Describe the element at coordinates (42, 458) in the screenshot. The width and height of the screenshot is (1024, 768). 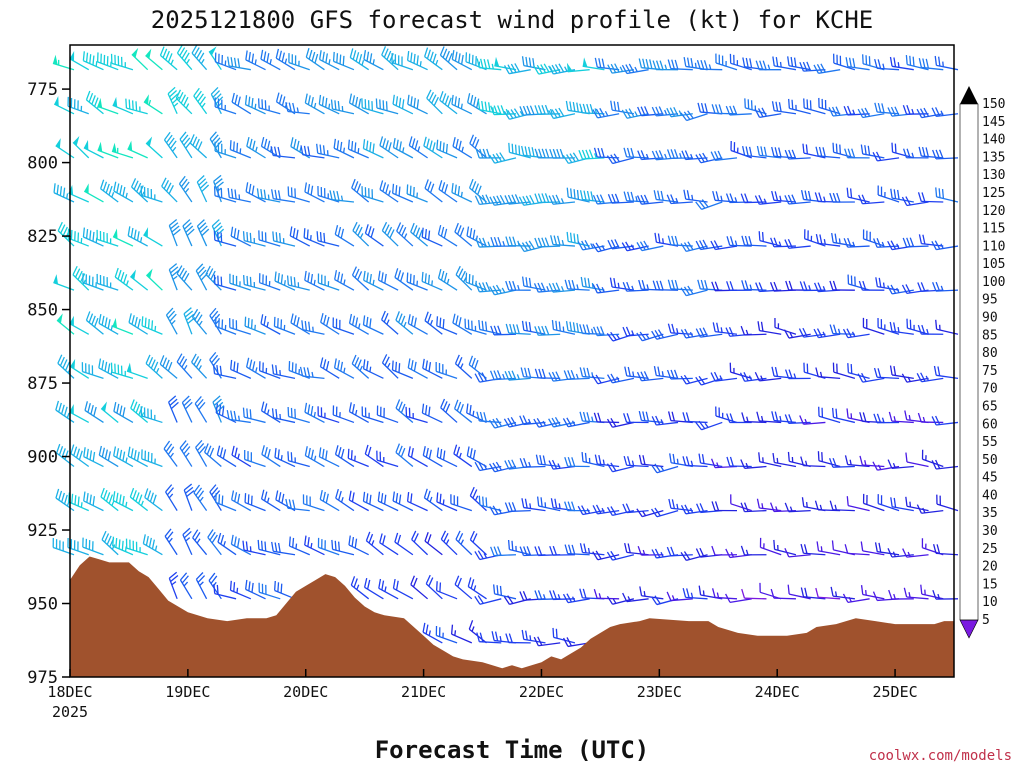
I see `y-tick-label: 900` at that location.